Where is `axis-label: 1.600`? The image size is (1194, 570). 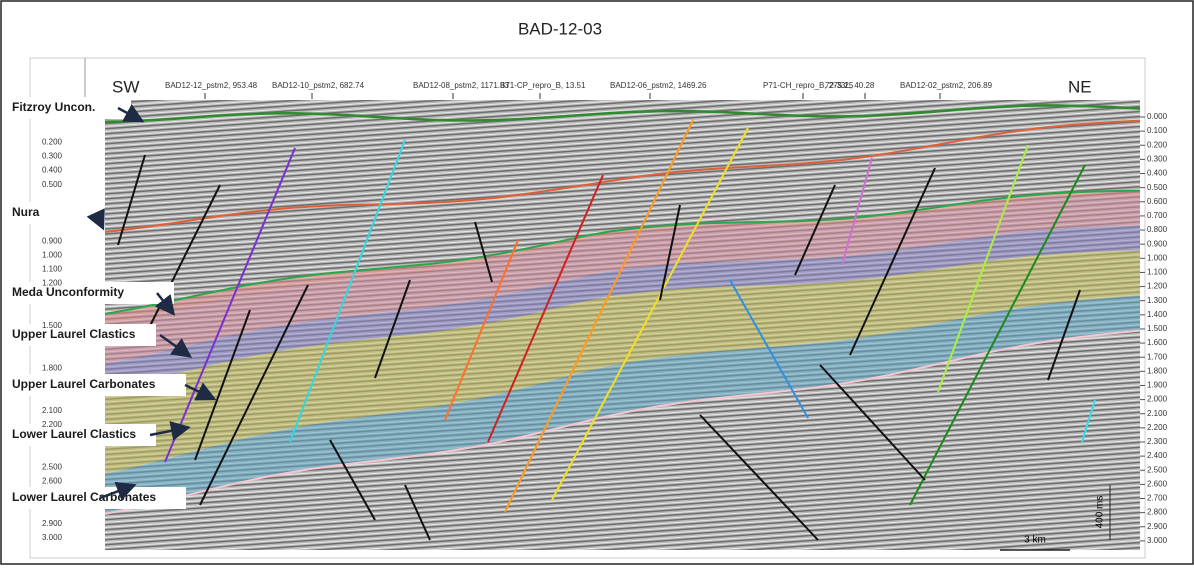 axis-label: 1.600 is located at coordinates (1157, 342).